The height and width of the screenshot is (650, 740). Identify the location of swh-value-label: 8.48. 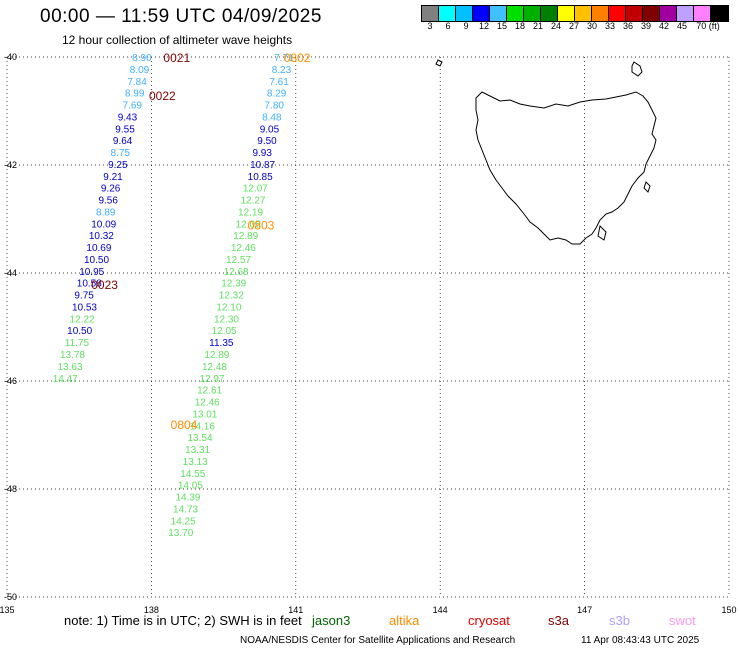
(272, 117).